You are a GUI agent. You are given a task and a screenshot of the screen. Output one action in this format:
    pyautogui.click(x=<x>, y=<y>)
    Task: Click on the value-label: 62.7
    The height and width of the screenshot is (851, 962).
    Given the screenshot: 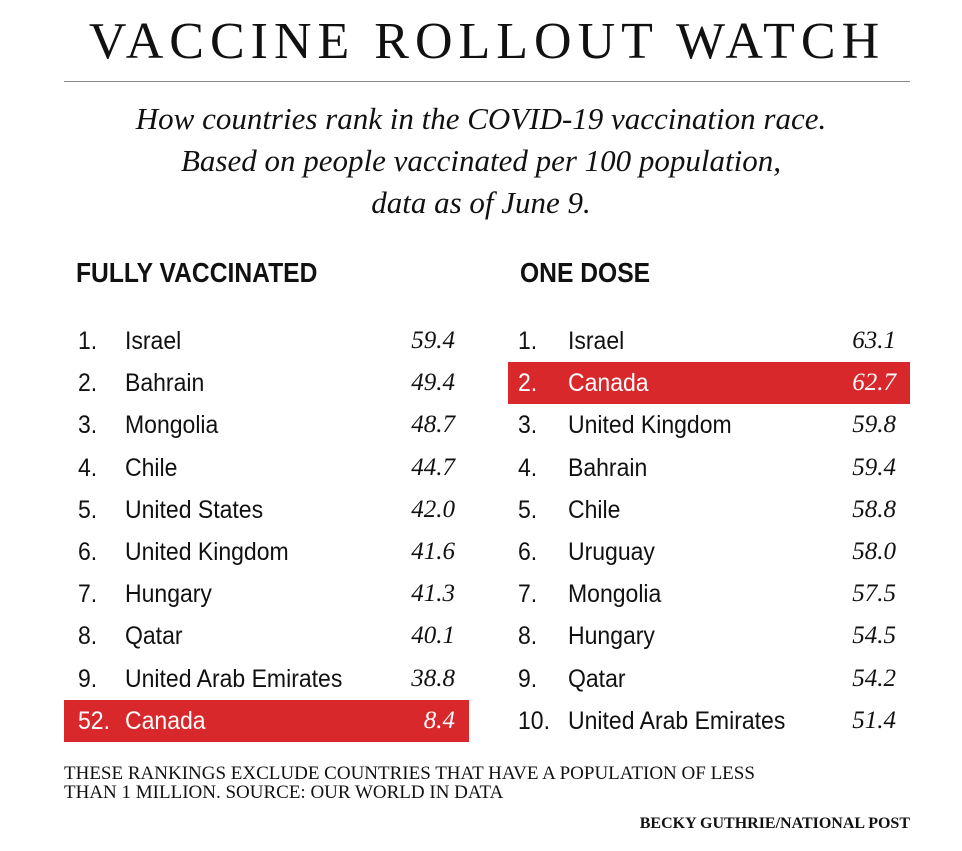 What is the action you would take?
    pyautogui.click(x=874, y=383)
    